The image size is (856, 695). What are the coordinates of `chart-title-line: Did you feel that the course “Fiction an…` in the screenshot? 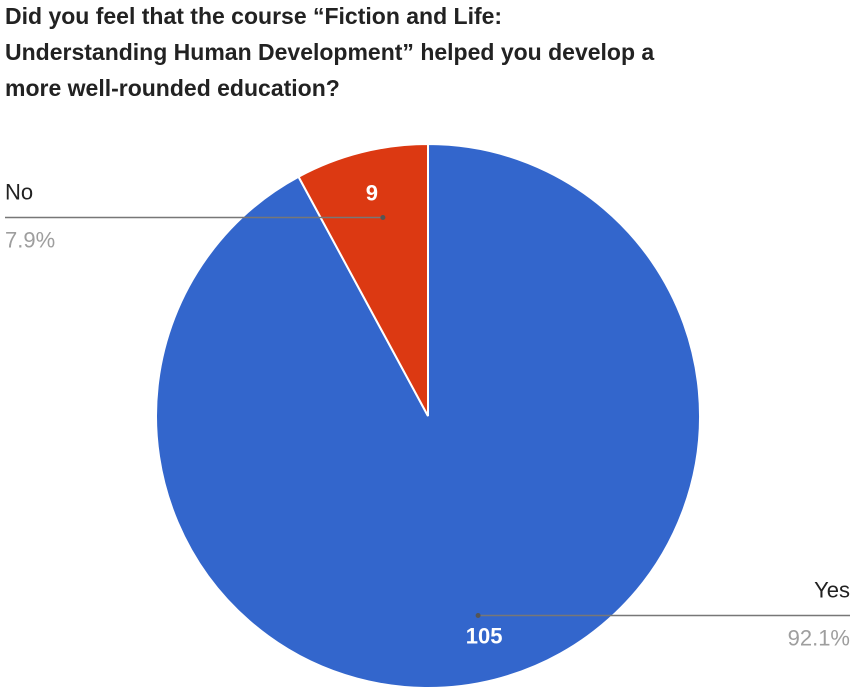 It's located at (253, 16).